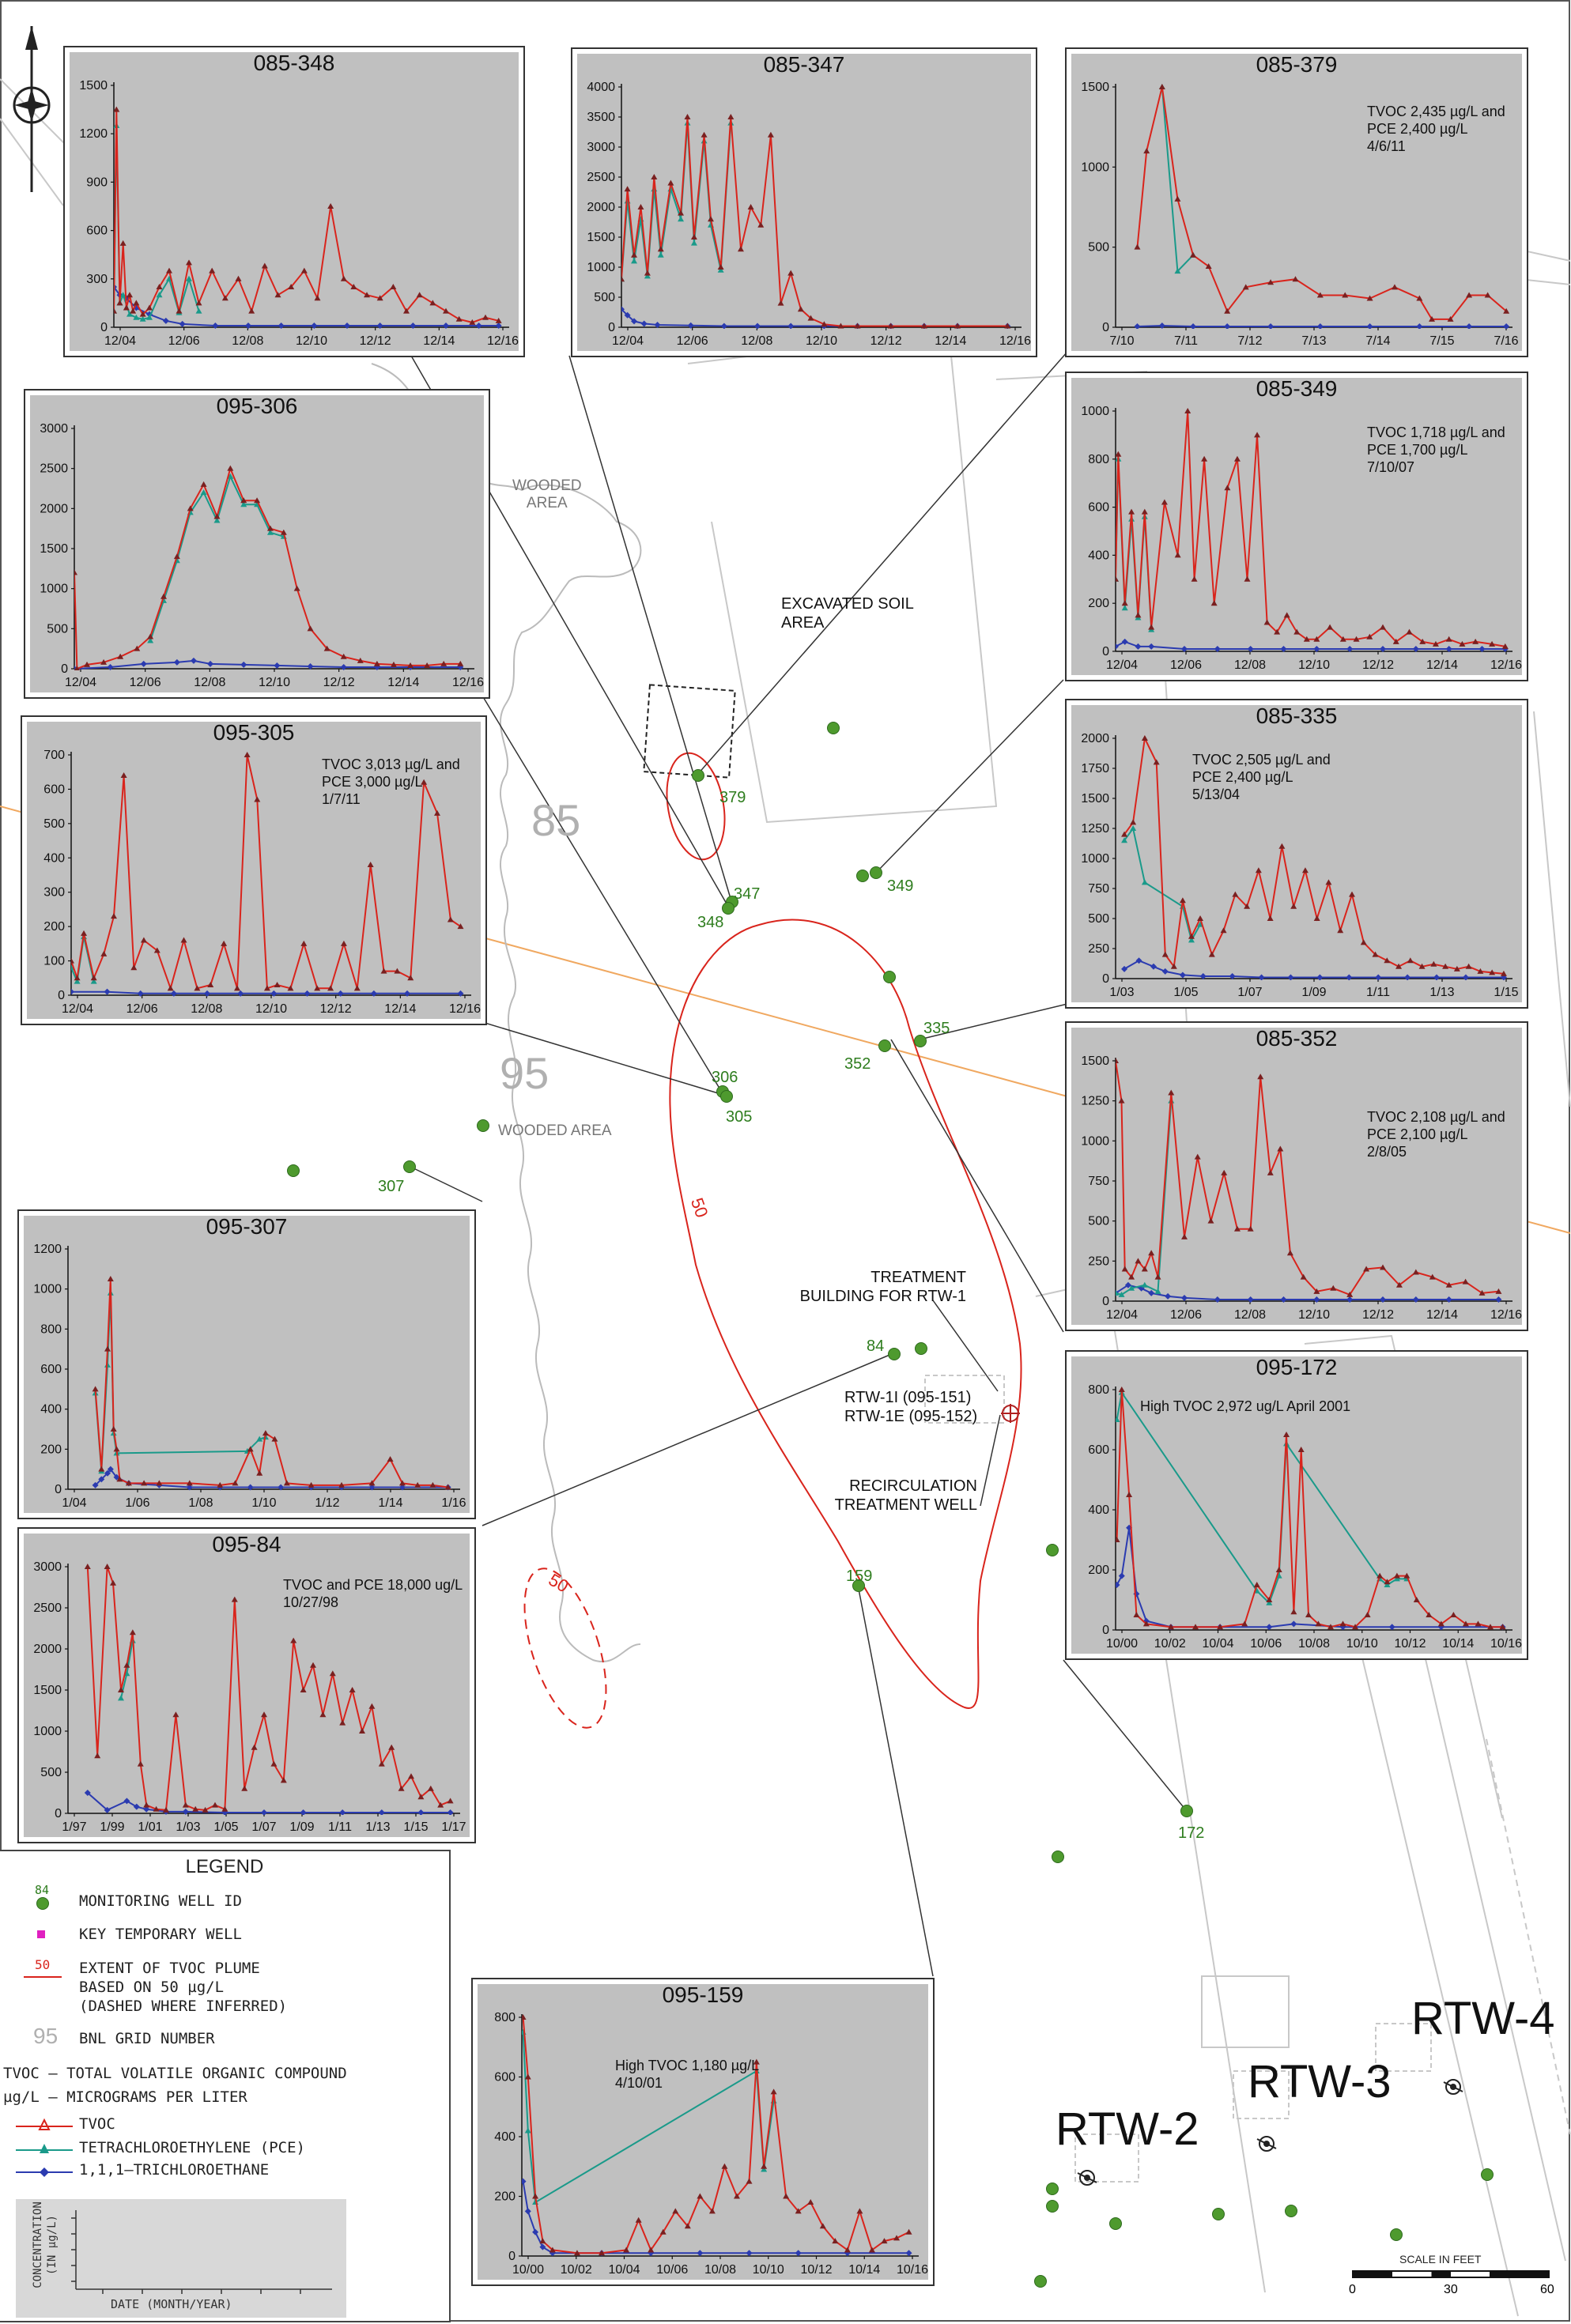  Describe the element at coordinates (1297, 64) in the screenshot. I see `chart-title: 085-379` at that location.